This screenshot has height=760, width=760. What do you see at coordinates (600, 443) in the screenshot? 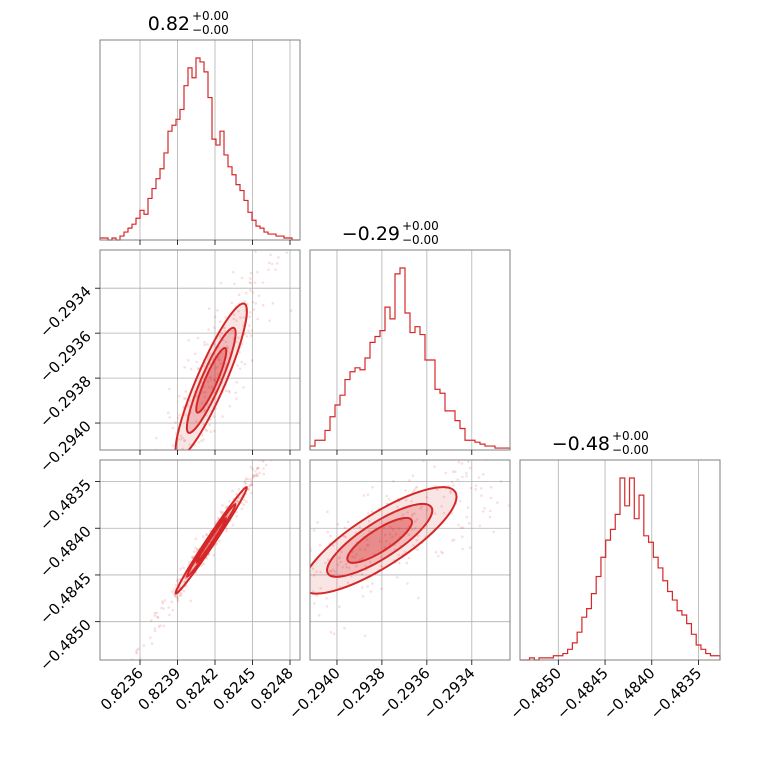
I see `panel-title: −0.48 +0.00−0.00` at bounding box center [600, 443].